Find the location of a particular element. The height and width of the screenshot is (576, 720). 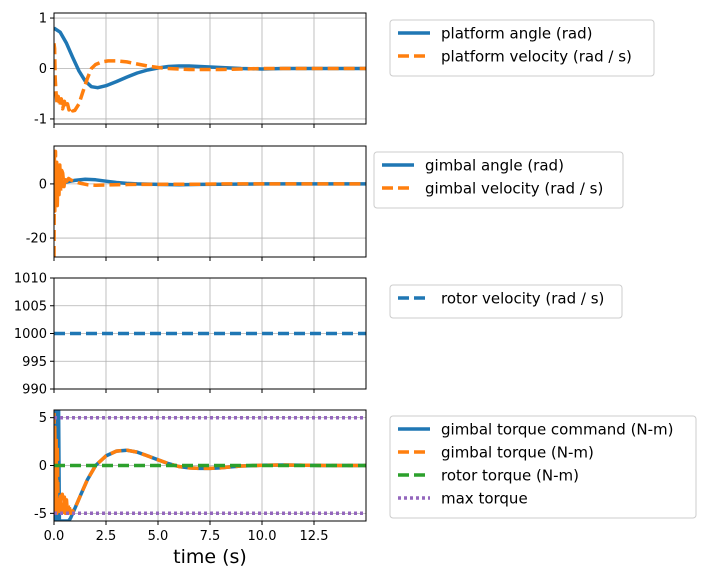

legend-label: gimbal angle (rad) is located at coordinates (494, 166).